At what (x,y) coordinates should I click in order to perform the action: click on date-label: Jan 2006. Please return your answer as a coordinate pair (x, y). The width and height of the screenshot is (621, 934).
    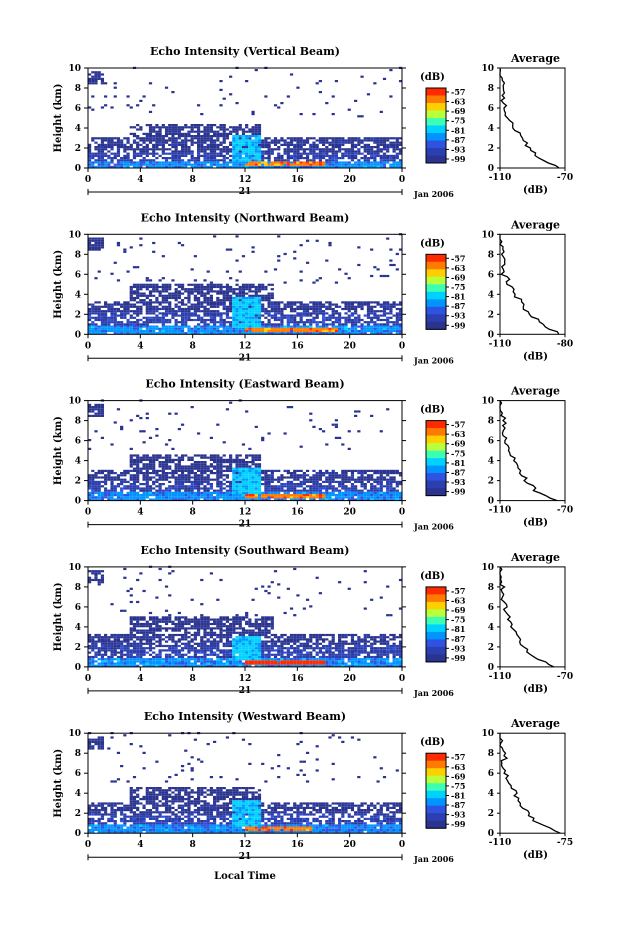
    Looking at the image, I should click on (433, 527).